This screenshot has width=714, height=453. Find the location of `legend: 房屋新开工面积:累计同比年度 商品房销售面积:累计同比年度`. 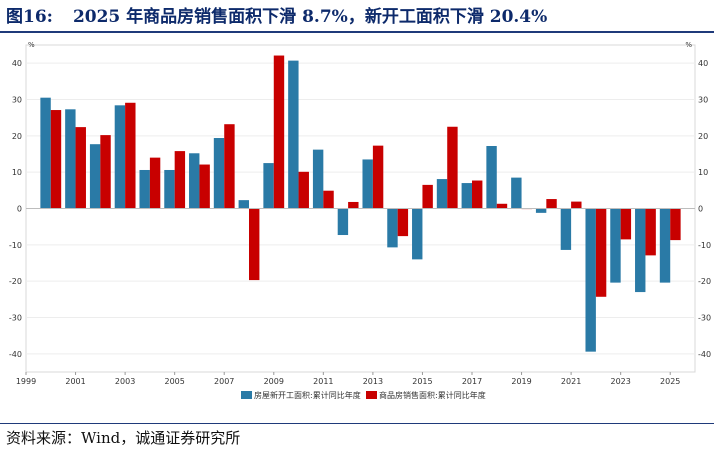

legend: 房屋新开工面积:累计同比年度 商品房销售面积:累计同比年度 is located at coordinates (363, 395).